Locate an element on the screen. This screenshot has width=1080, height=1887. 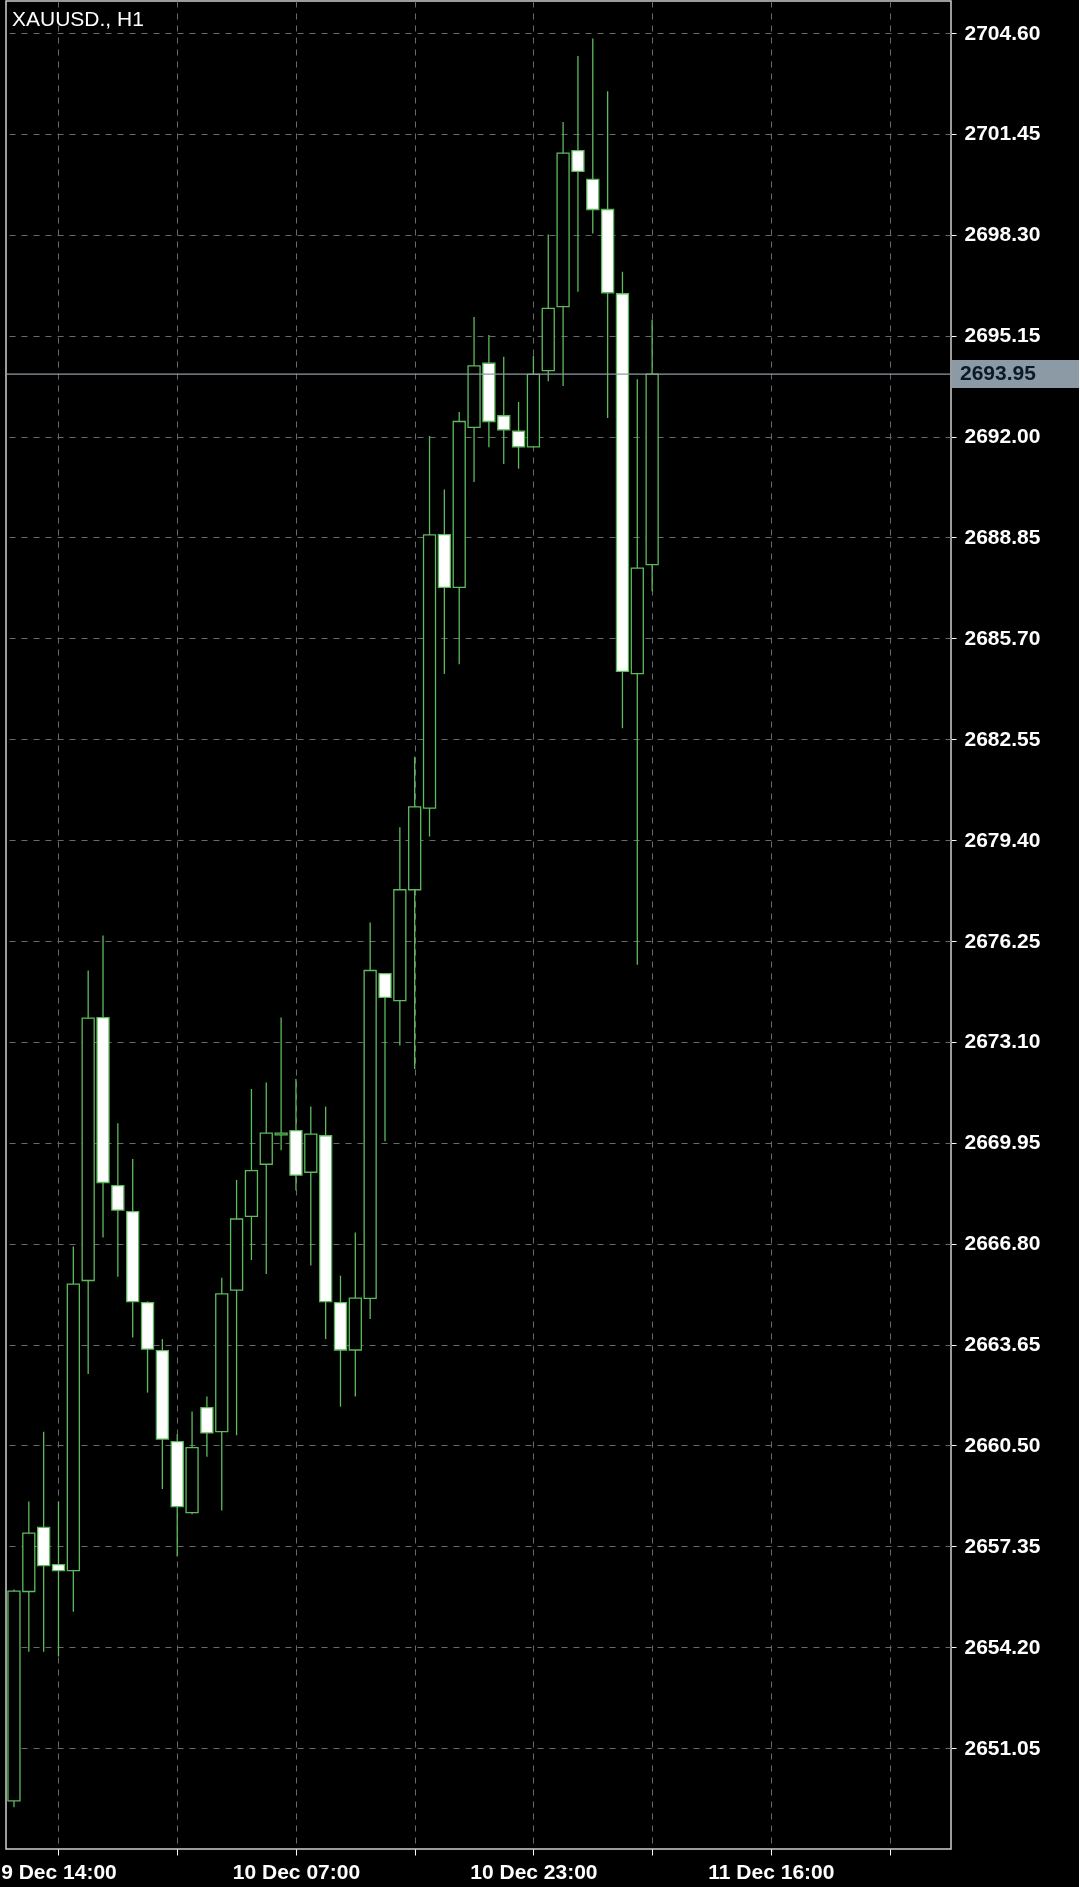
y-tick-label: 2654.20 is located at coordinates (1002, 1646).